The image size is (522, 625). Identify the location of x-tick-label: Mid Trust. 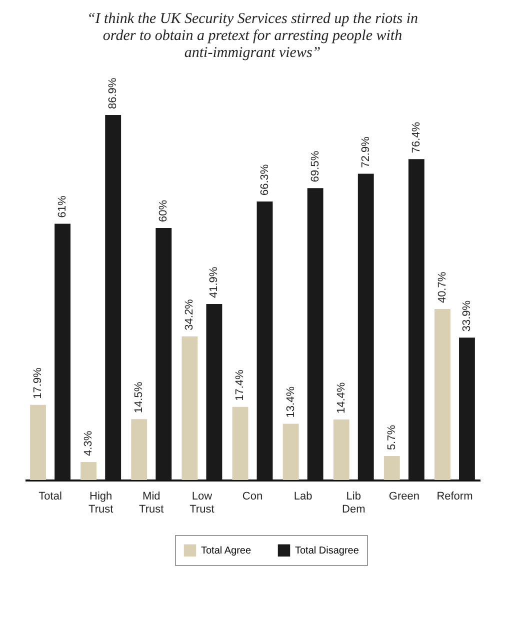
(151, 503).